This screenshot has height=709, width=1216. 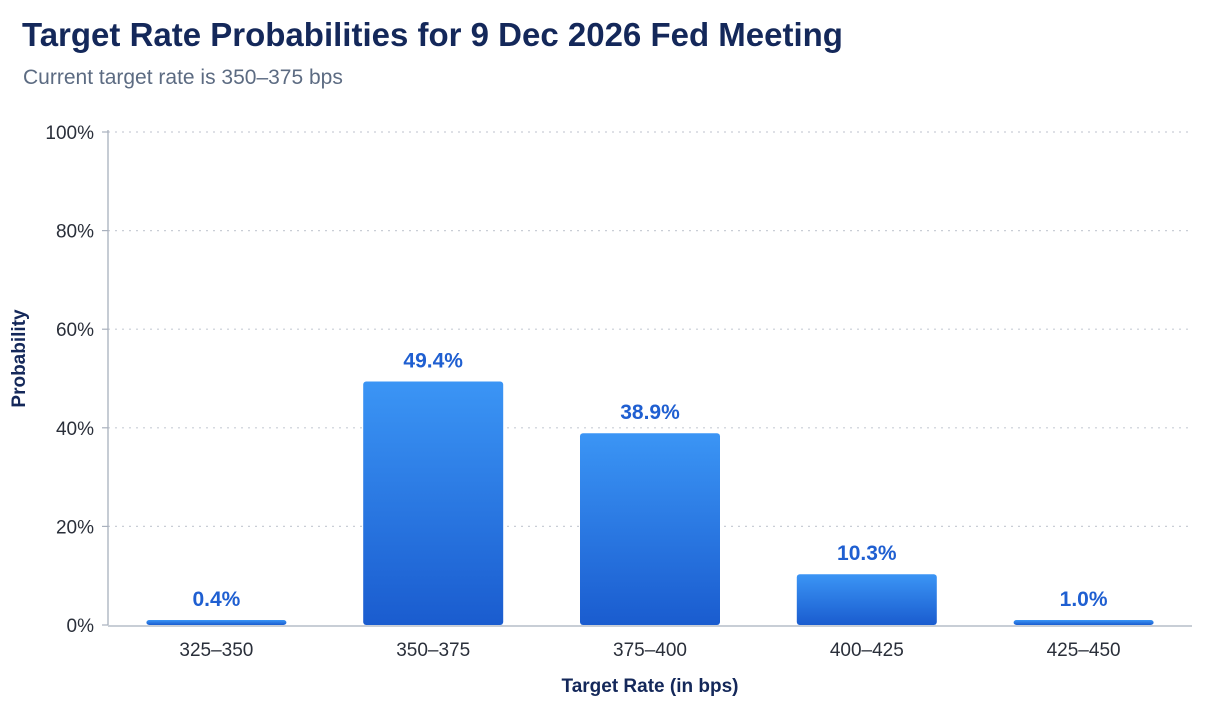 What do you see at coordinates (19, 358) in the screenshot?
I see `y-axis-title: Probability` at bounding box center [19, 358].